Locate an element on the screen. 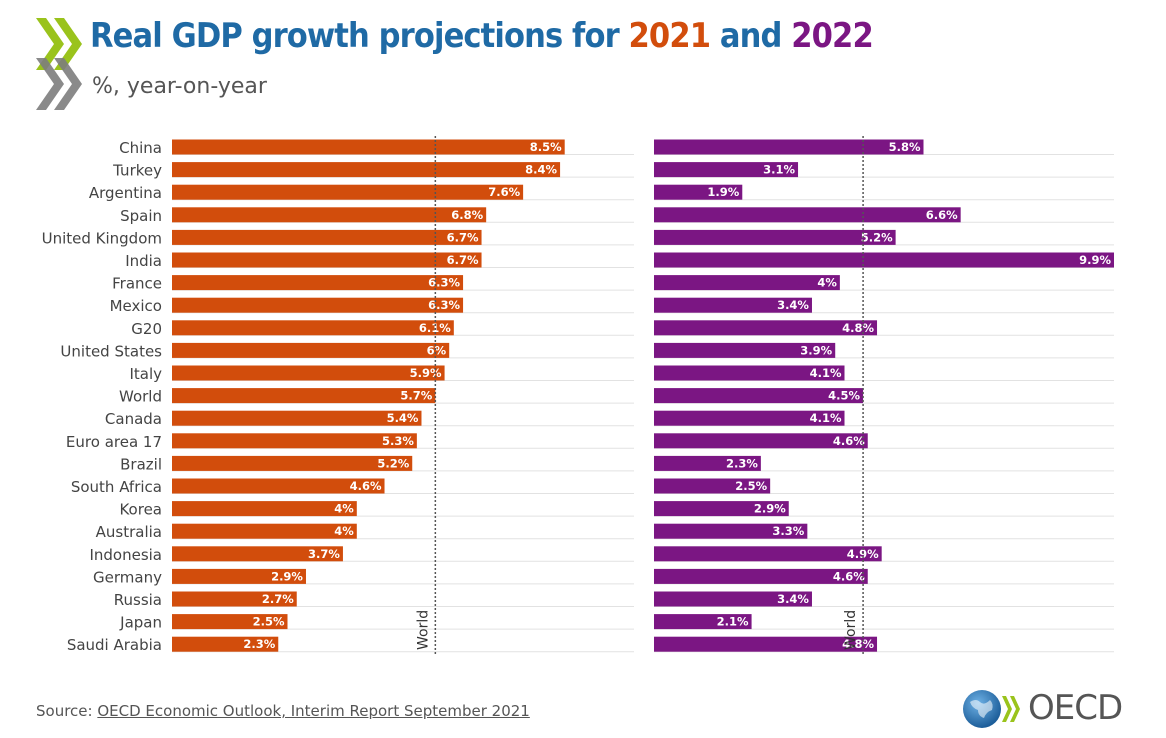 This screenshot has width=1166, height=738. data-label-2021: 5.2% is located at coordinates (393, 463).